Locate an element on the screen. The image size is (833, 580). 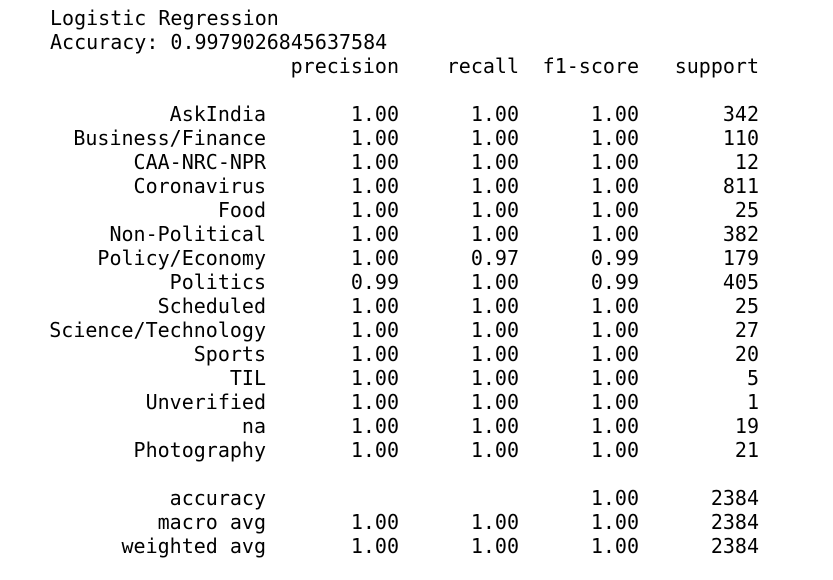
table-row: Policy/Economy 1.00 0.97 0.99 179 is located at coordinates (410, 258).